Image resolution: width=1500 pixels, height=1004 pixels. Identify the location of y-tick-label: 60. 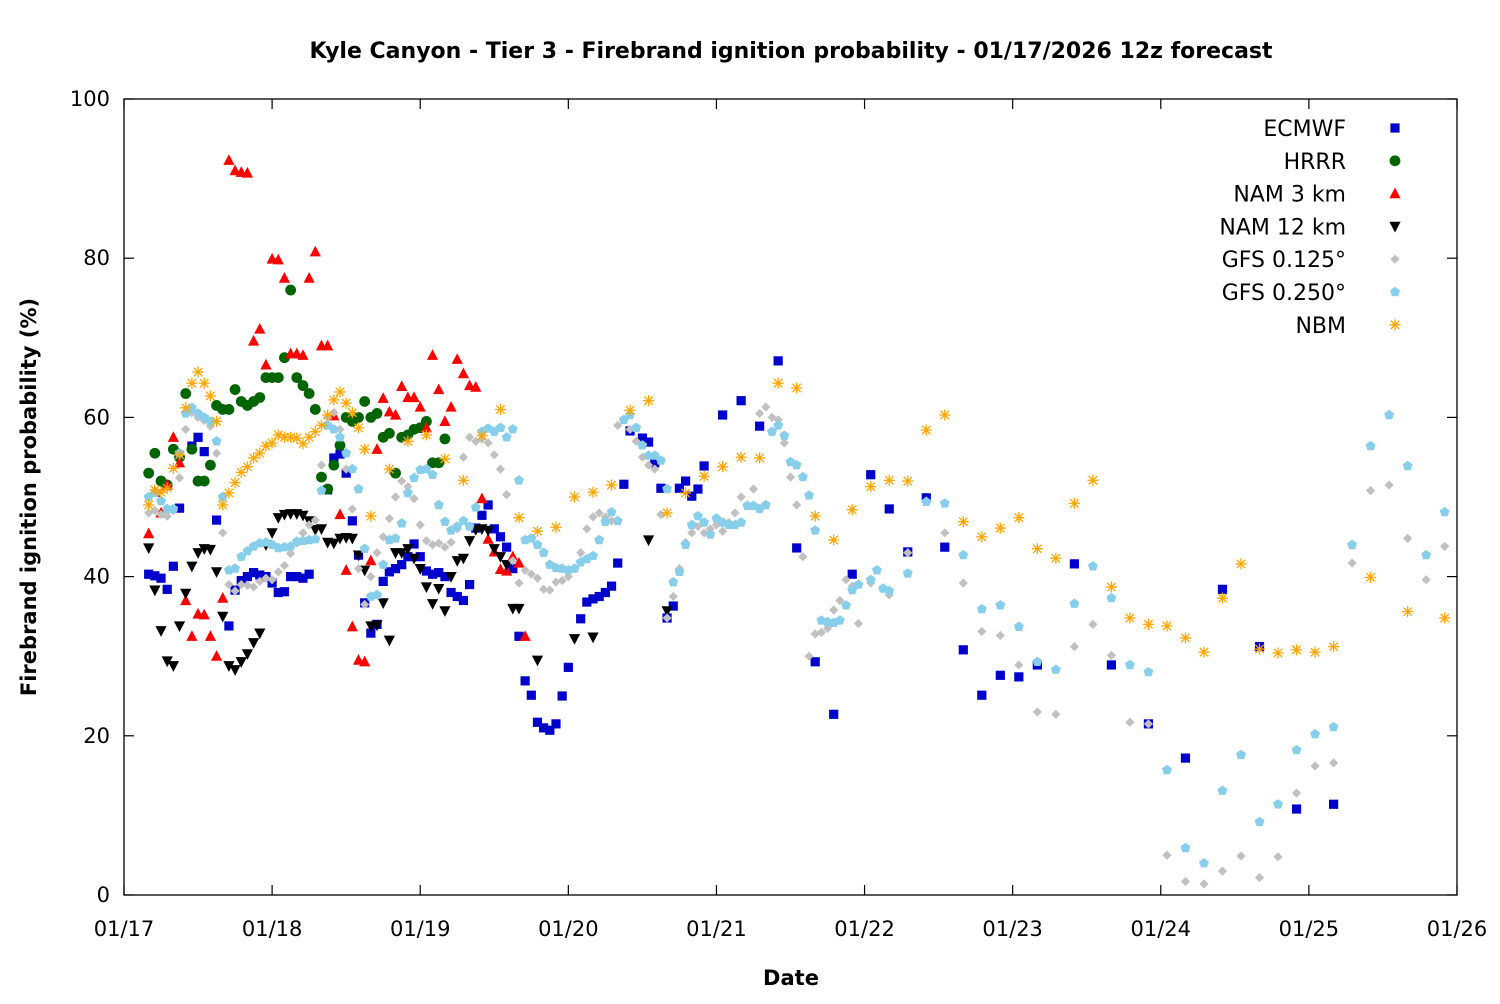
(96, 417).